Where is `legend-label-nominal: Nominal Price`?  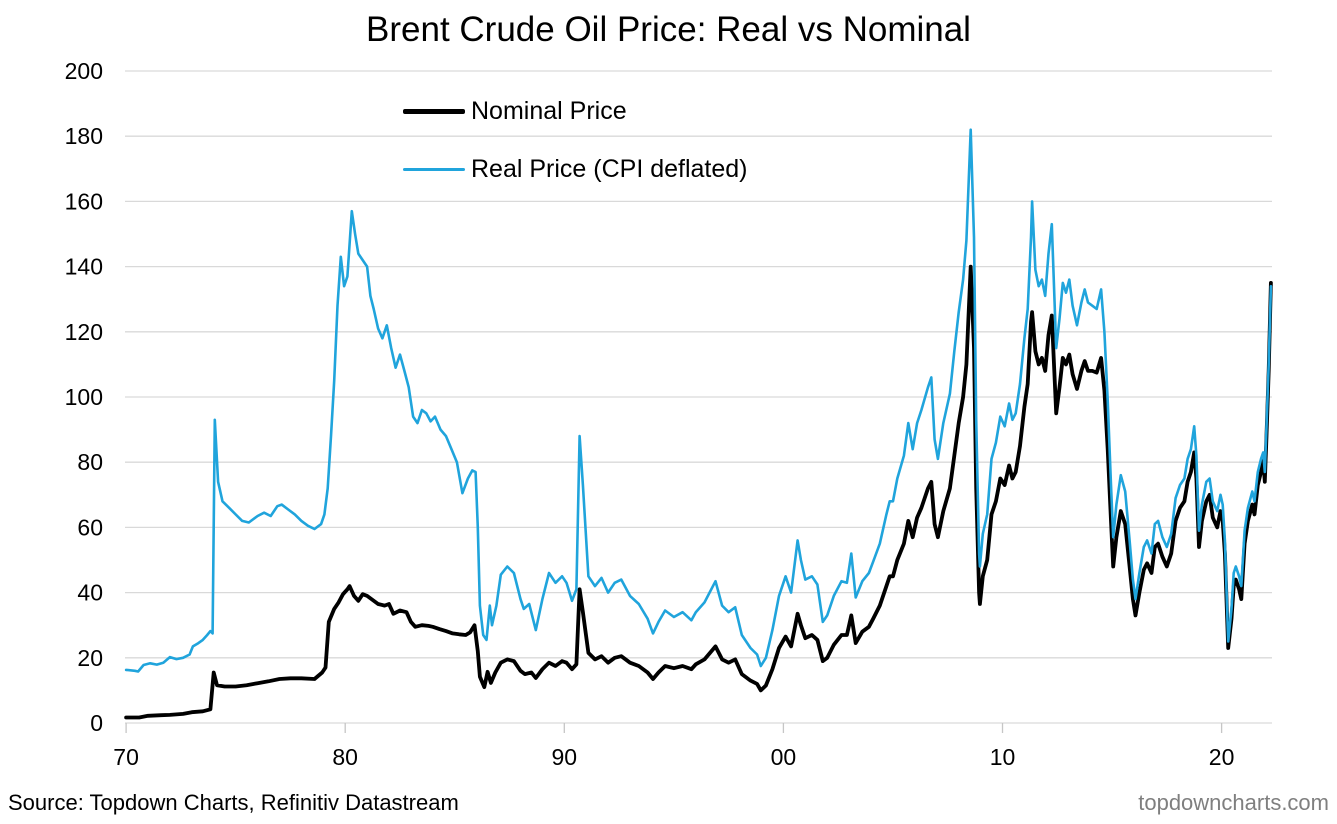 legend-label-nominal: Nominal Price is located at coordinates (549, 110).